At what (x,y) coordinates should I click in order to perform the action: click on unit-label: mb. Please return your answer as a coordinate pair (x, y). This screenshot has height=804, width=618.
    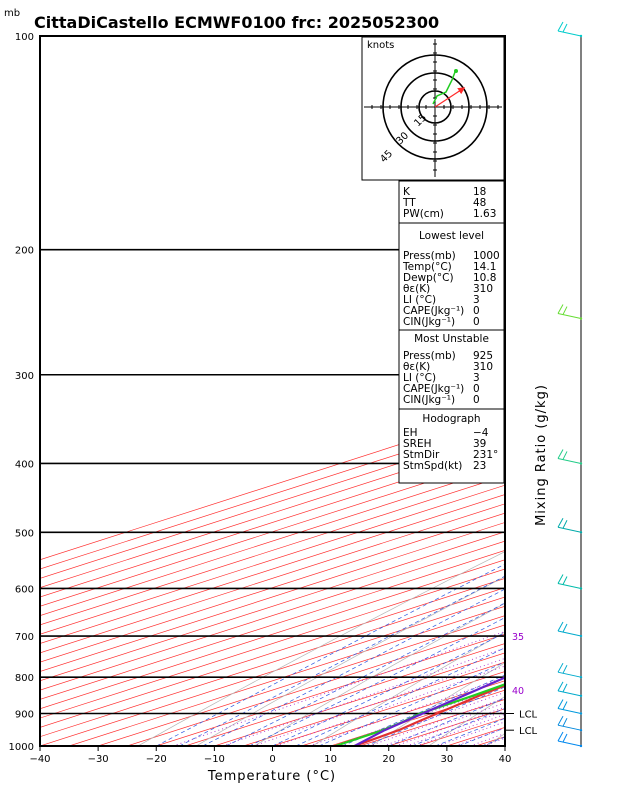
    Looking at the image, I should click on (12, 13).